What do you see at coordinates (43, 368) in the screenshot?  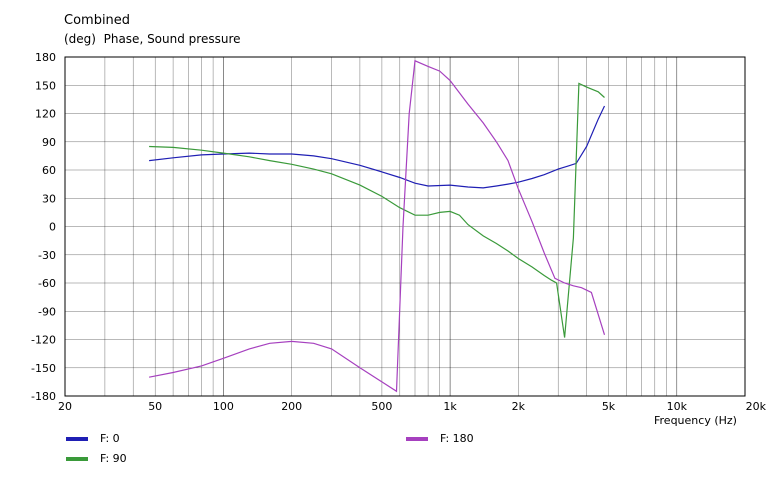 I see `y-tick-label: -150` at bounding box center [43, 368].